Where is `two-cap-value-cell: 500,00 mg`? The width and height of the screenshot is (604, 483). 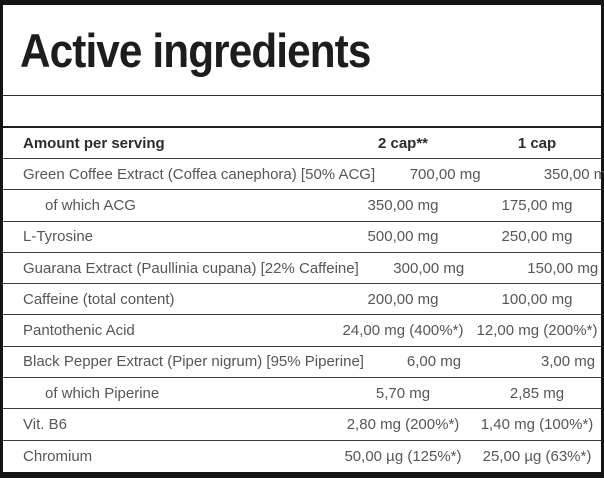
two-cap-value-cell: 500,00 mg is located at coordinates (403, 237).